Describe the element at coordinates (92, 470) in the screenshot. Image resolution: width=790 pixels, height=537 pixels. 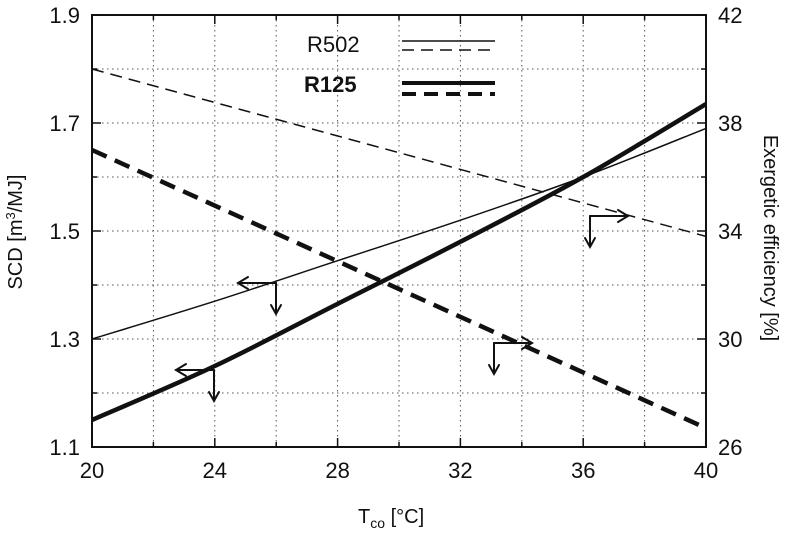
I see `x-tick-label: 20` at that location.